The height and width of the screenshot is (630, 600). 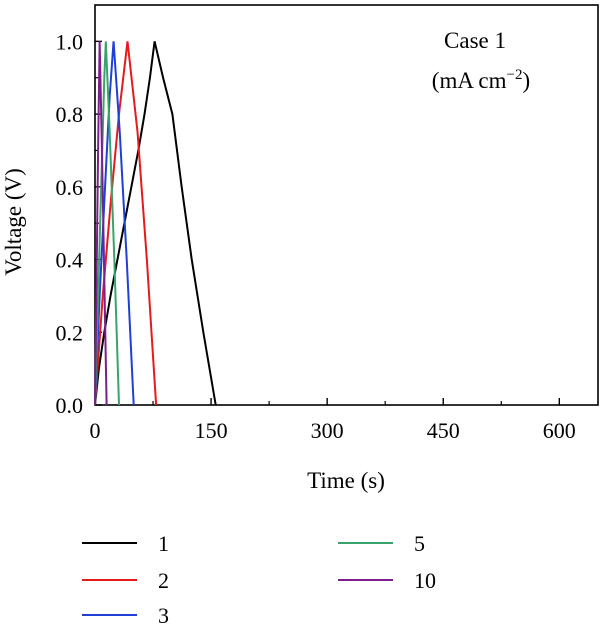 I want to click on series-lines, so click(x=155, y=223).